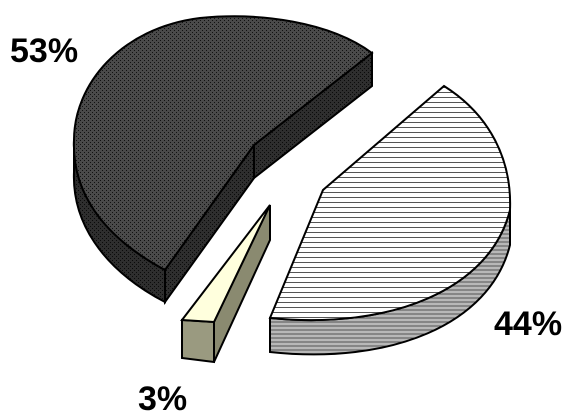  I want to click on label-3-percent: 3%, so click(162, 397).